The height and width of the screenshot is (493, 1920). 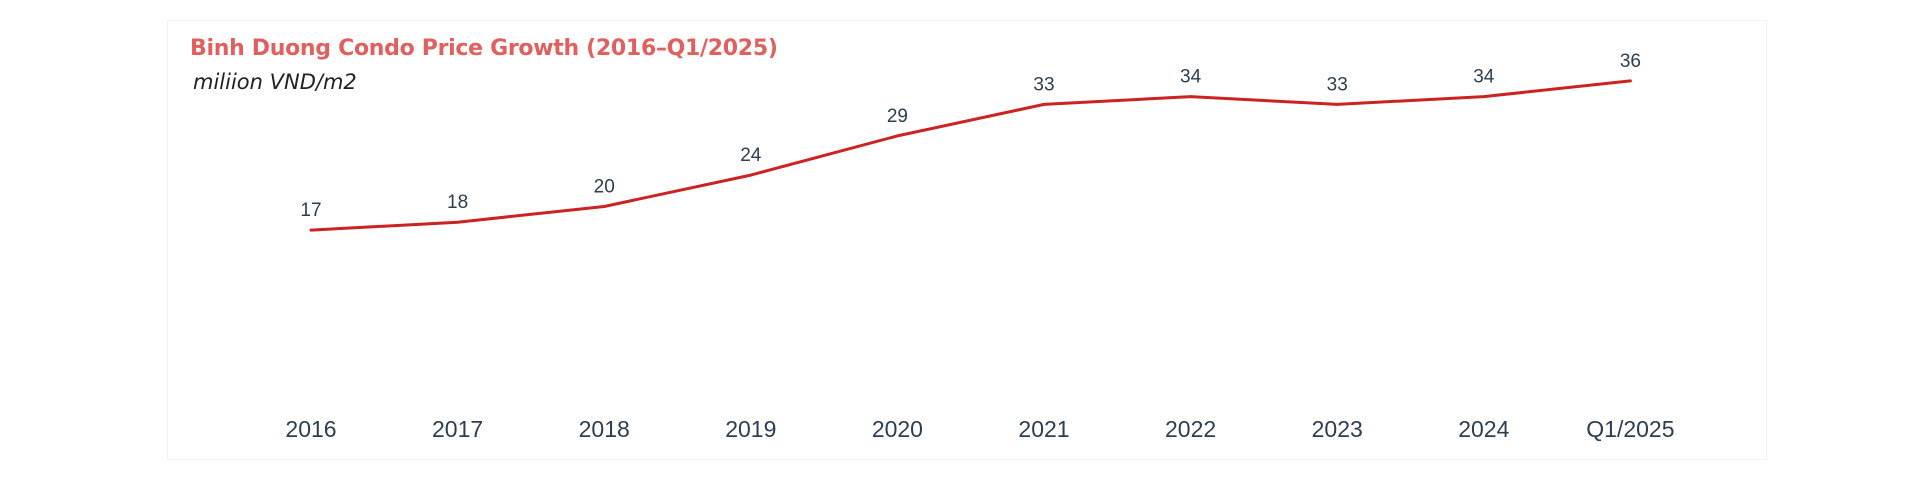 What do you see at coordinates (310, 210) in the screenshot?
I see `data-label-2016: 17` at bounding box center [310, 210].